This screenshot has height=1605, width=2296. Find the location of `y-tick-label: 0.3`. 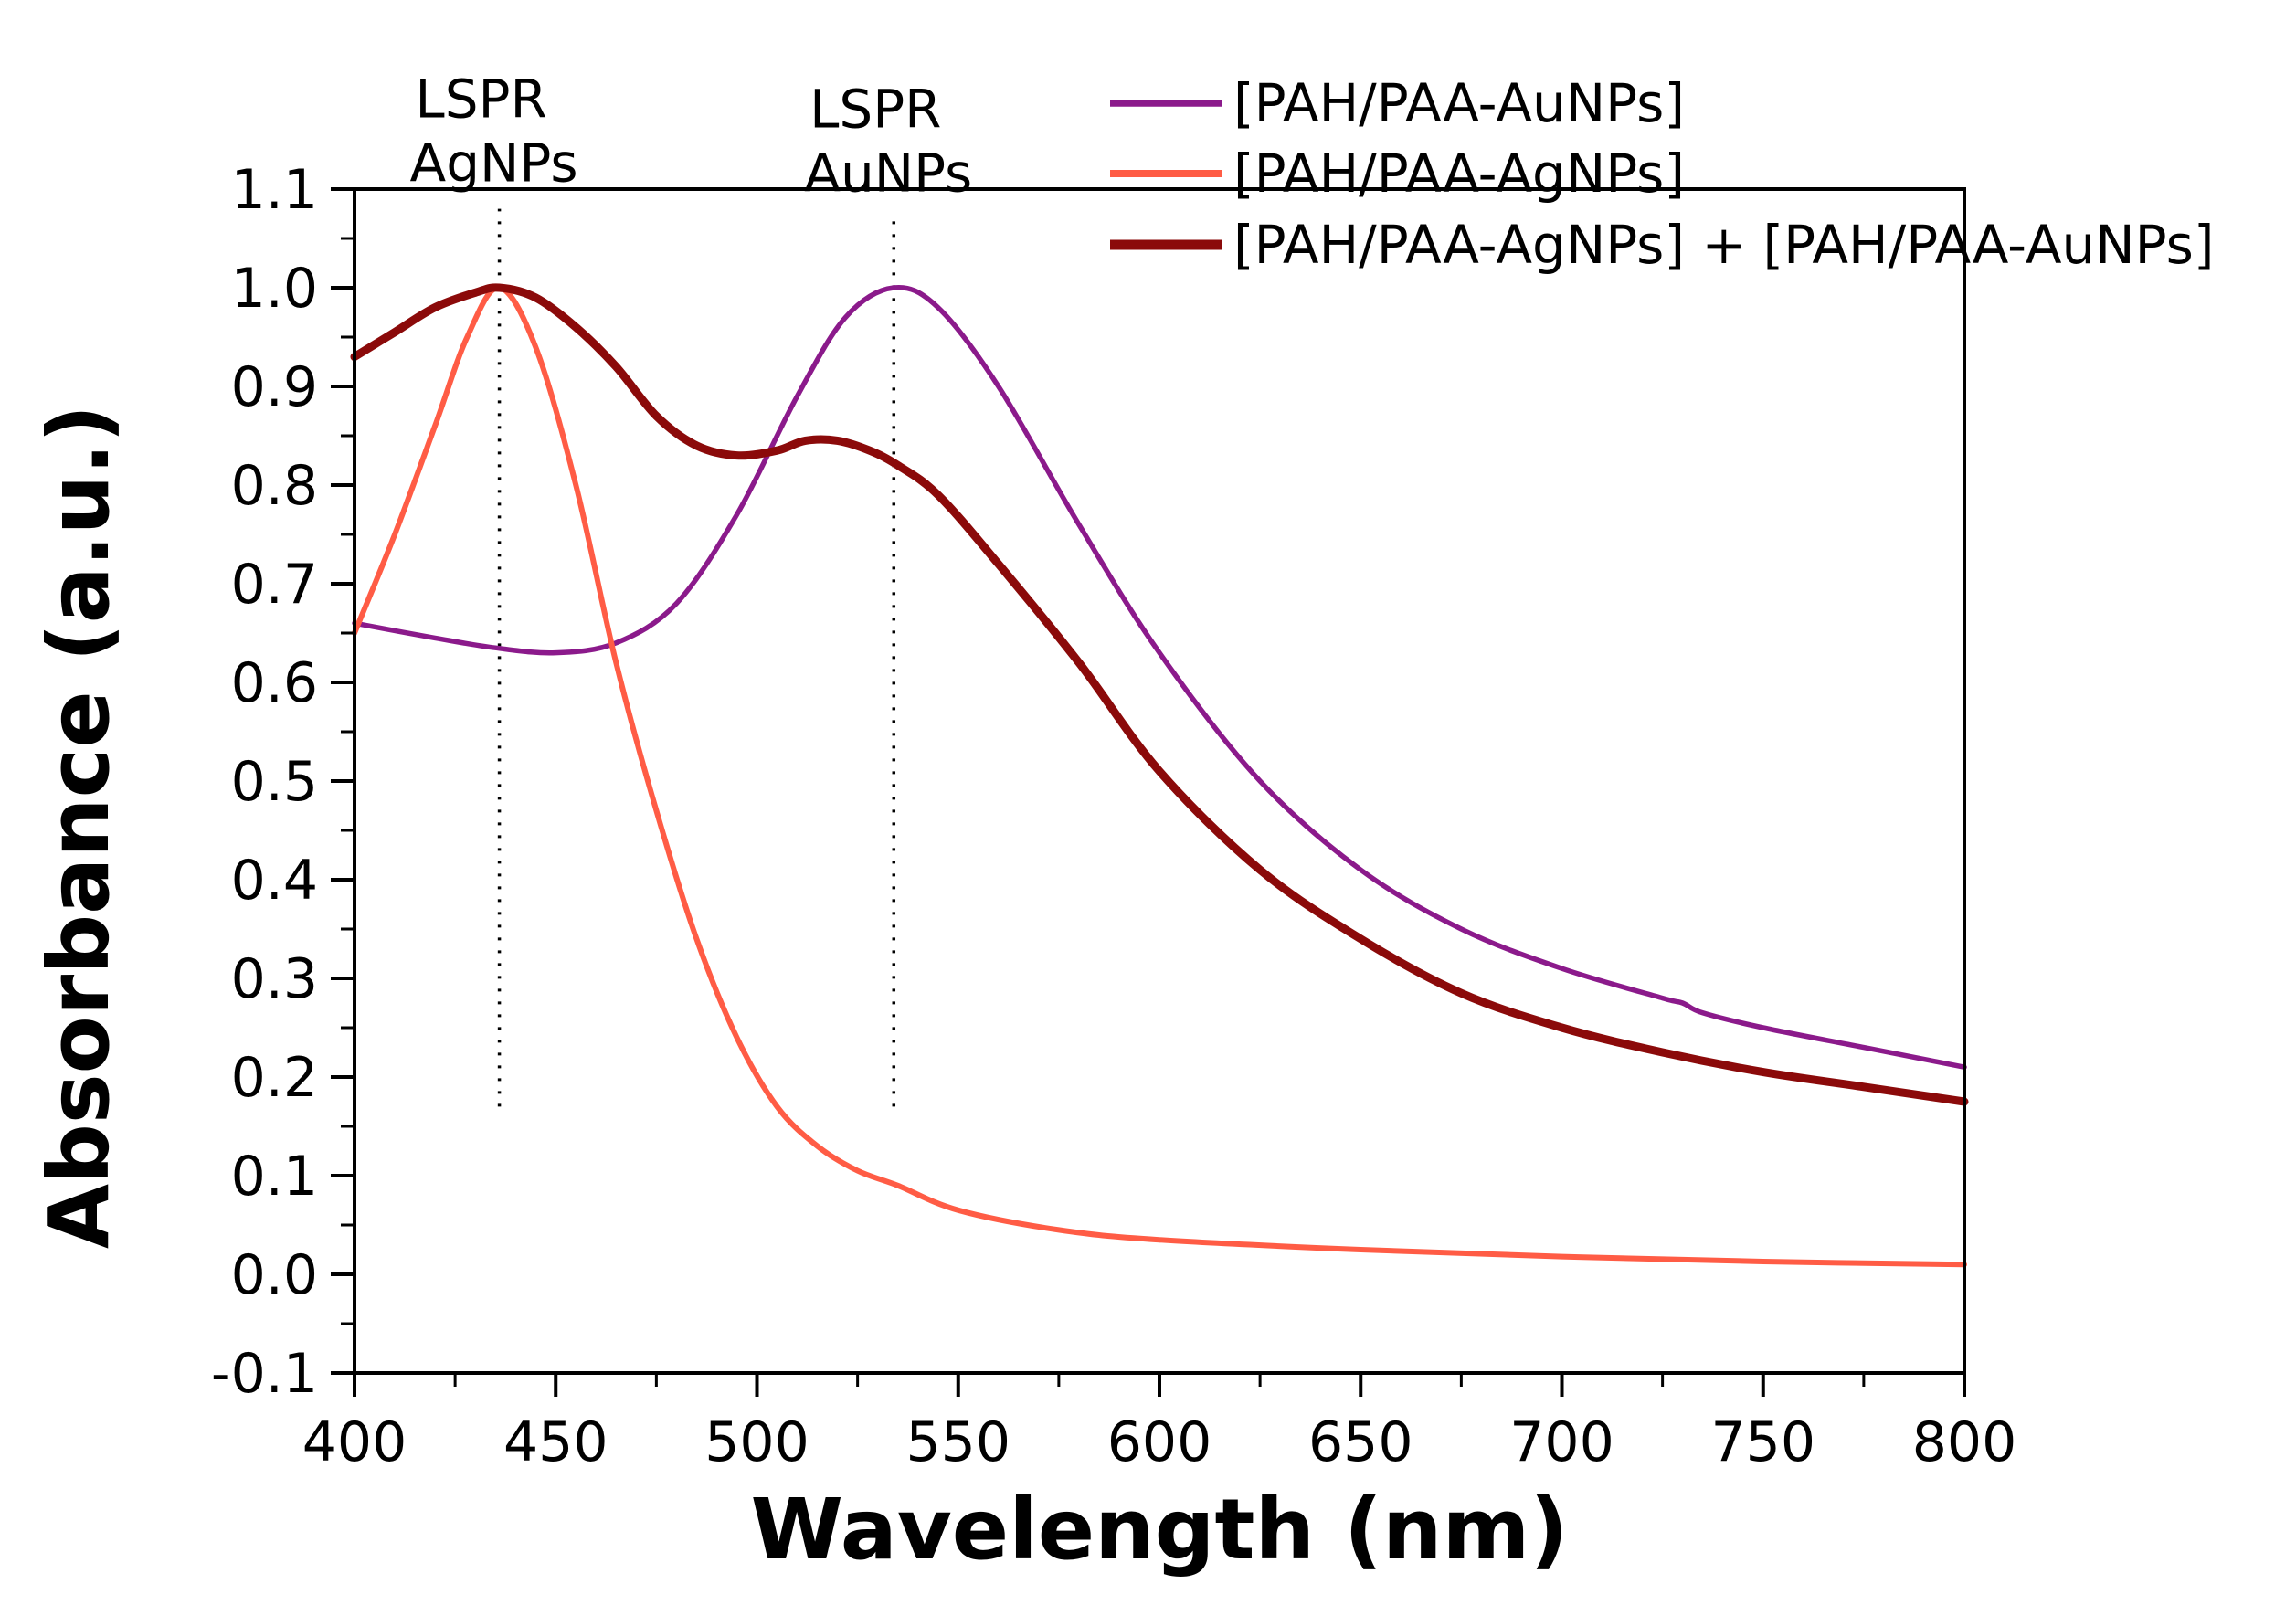

y-tick-label: 0.3 is located at coordinates (274, 979).